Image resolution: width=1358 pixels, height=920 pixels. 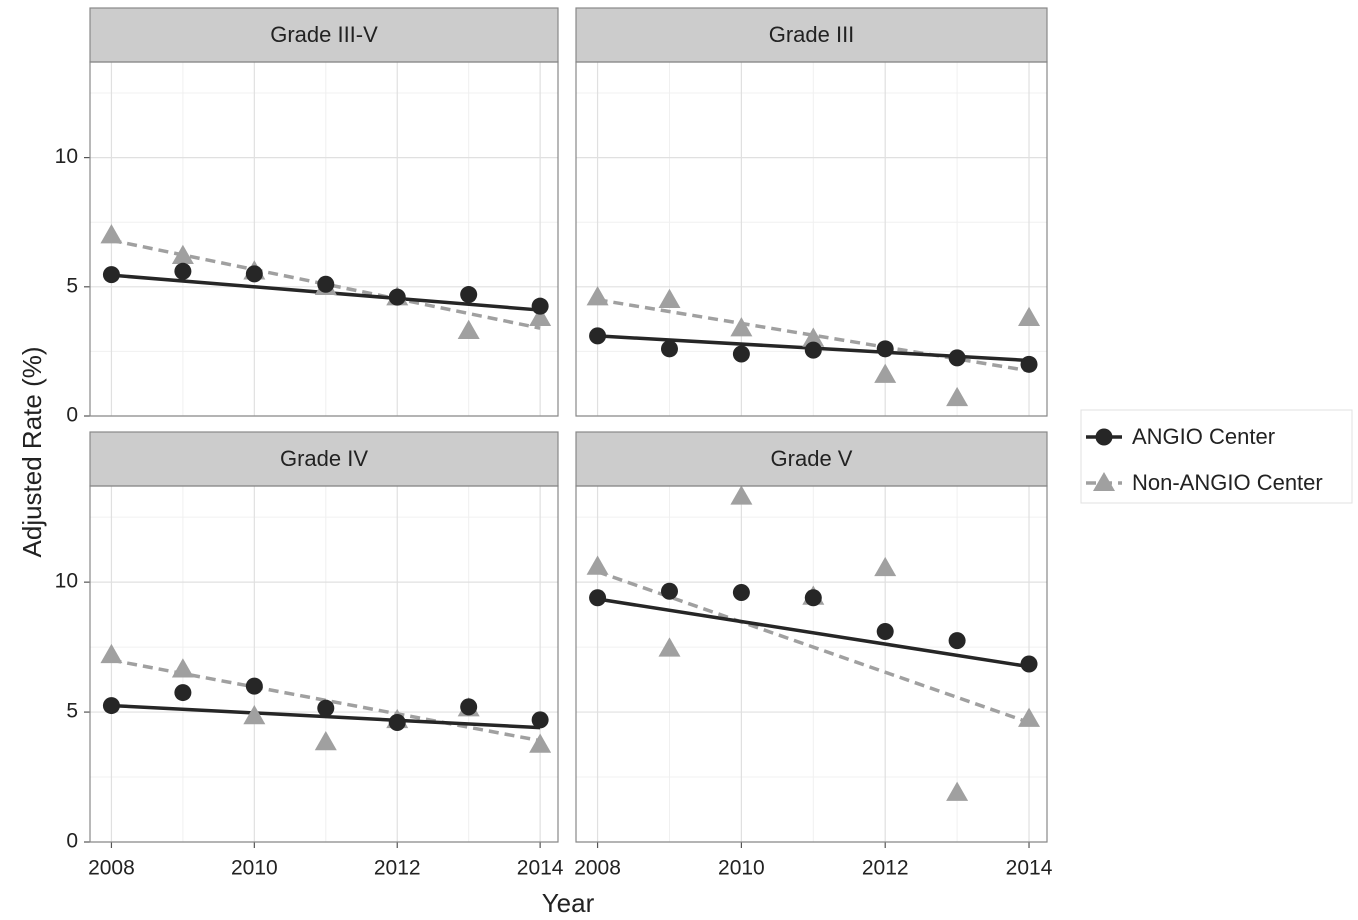 I want to click on x-axis-label: Year, so click(x=568, y=903).